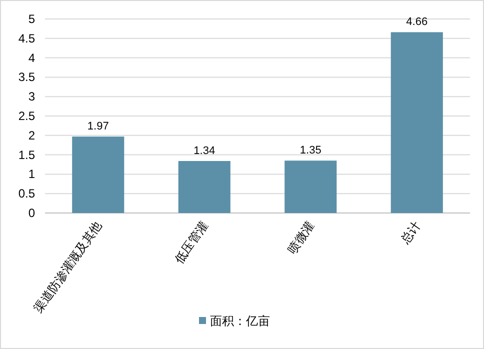 Image resolution: width=484 pixels, height=349 pixels. What do you see at coordinates (27, 193) in the screenshot?
I see `y-tick-label: 0.5` at bounding box center [27, 193].